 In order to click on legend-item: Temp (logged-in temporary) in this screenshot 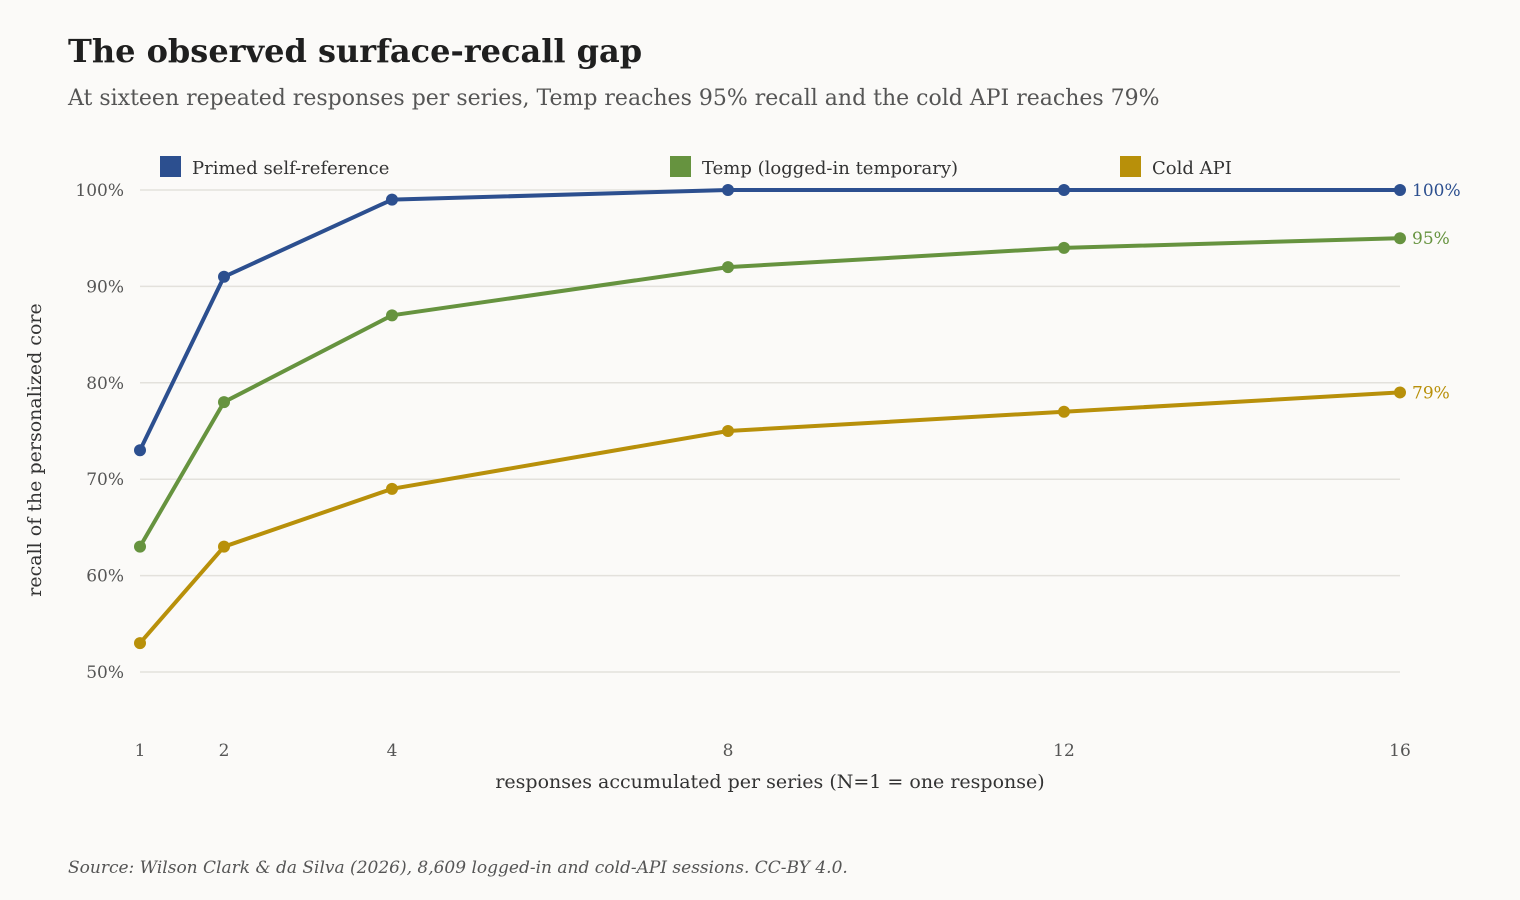, I will do `click(814, 167)`.